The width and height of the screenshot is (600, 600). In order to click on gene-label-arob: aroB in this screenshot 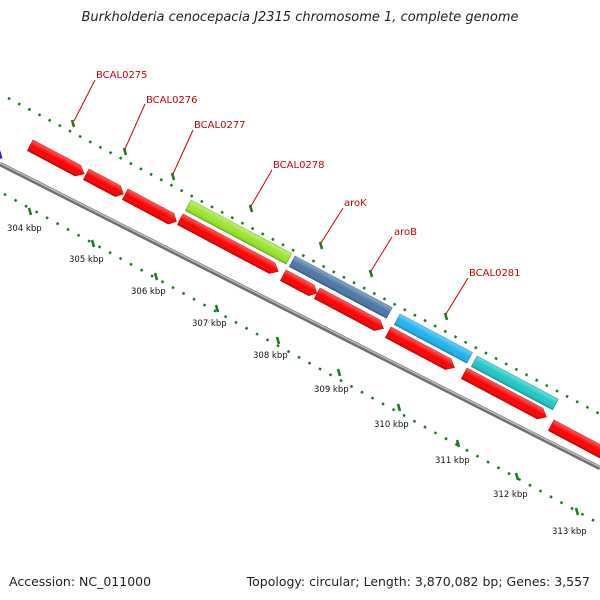, I will do `click(405, 232)`.